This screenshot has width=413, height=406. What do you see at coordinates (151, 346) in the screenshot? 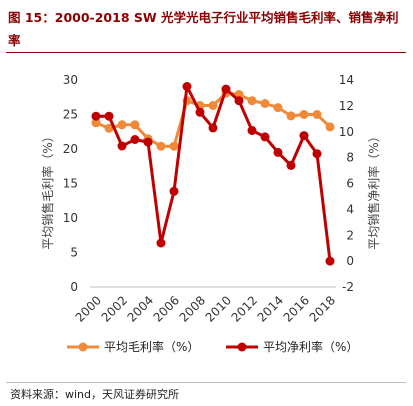
I see `legend-gross-label: 平均毛利率（%）` at bounding box center [151, 346].